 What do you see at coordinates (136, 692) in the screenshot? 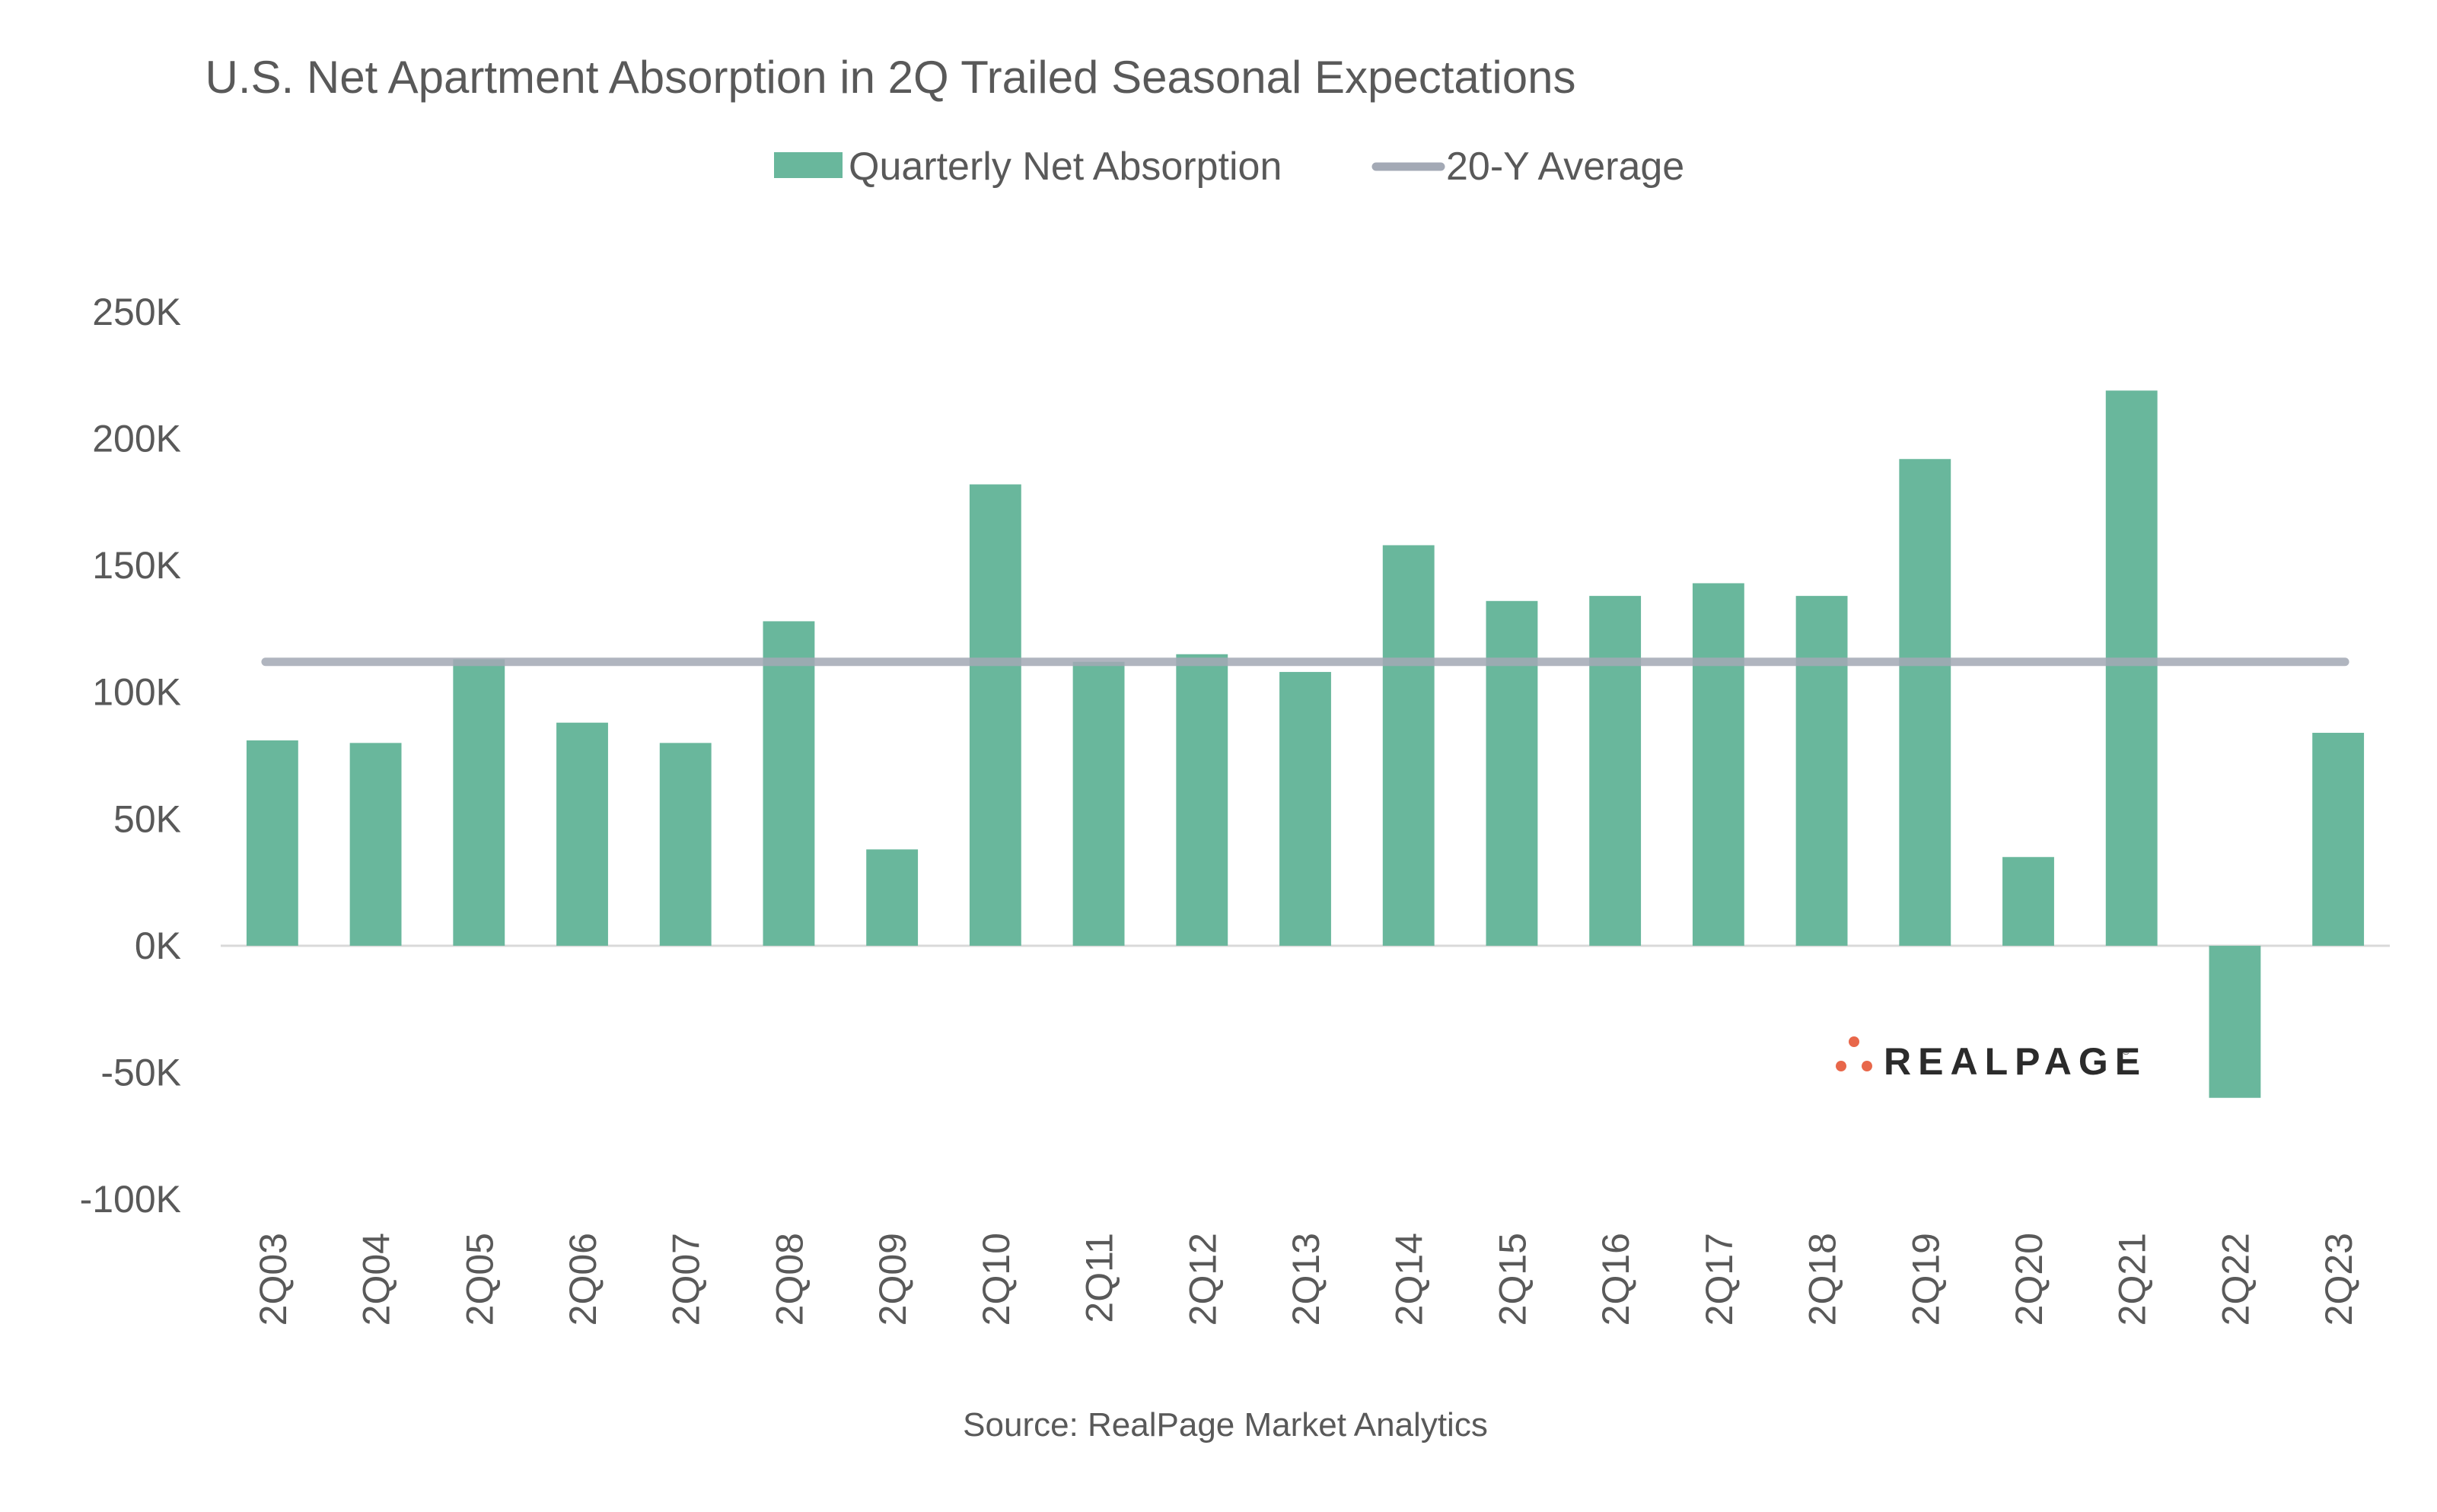
I see `y-tick-label: 100K` at bounding box center [136, 692].